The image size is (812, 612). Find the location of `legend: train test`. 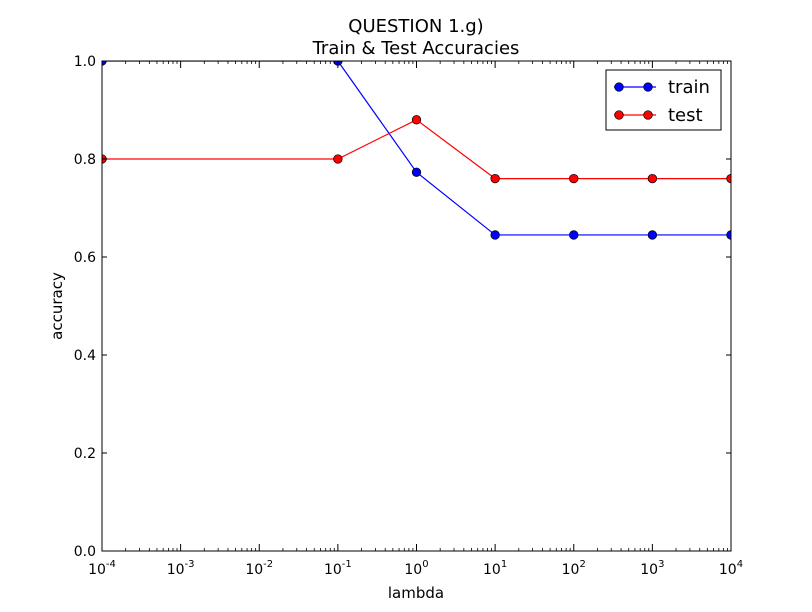

legend: train test is located at coordinates (663, 100).